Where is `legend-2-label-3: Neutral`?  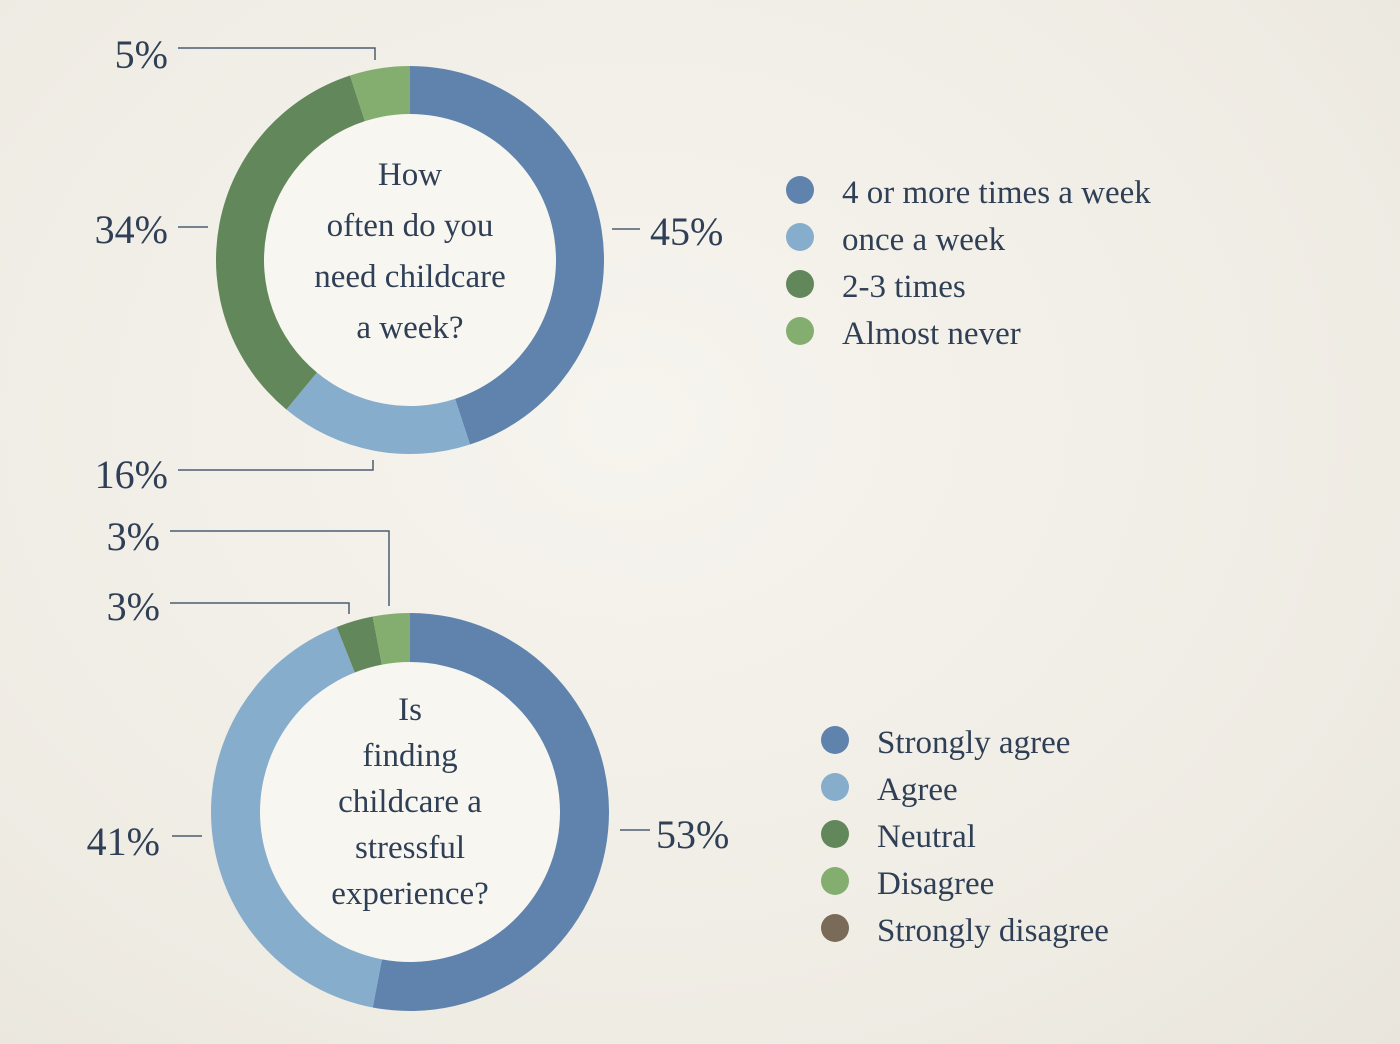 legend-2-label-3: Neutral is located at coordinates (926, 837).